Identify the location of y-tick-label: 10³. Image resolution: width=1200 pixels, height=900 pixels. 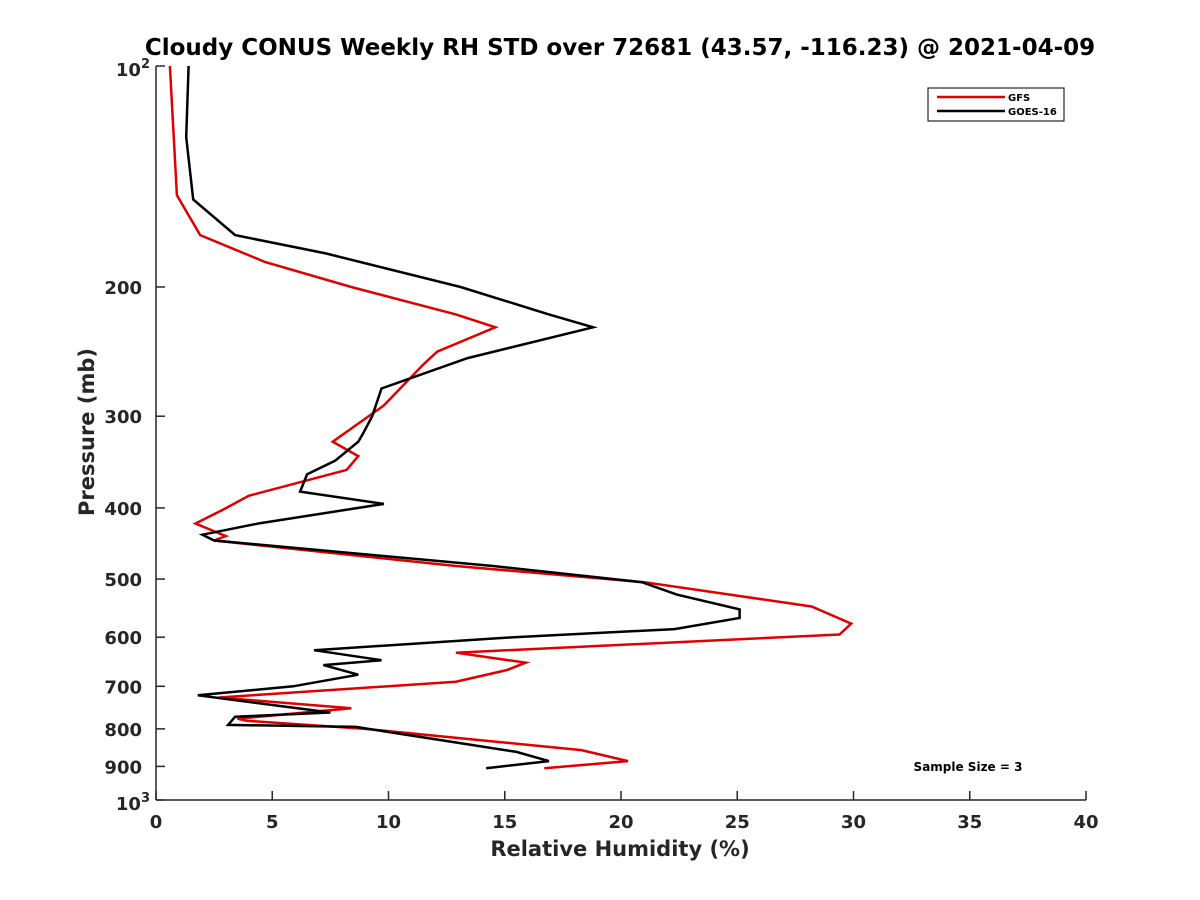
(133, 803).